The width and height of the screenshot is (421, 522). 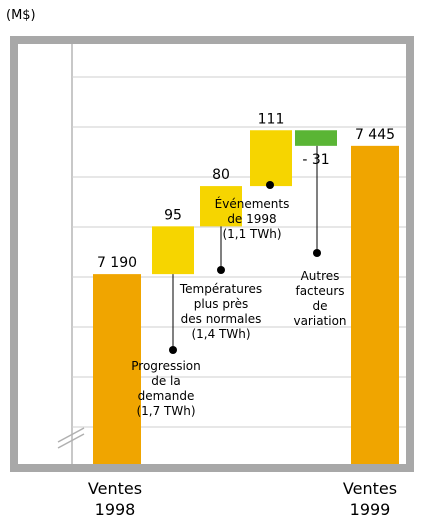 What do you see at coordinates (221, 175) in the screenshot?
I see `data-label: 80` at bounding box center [221, 175].